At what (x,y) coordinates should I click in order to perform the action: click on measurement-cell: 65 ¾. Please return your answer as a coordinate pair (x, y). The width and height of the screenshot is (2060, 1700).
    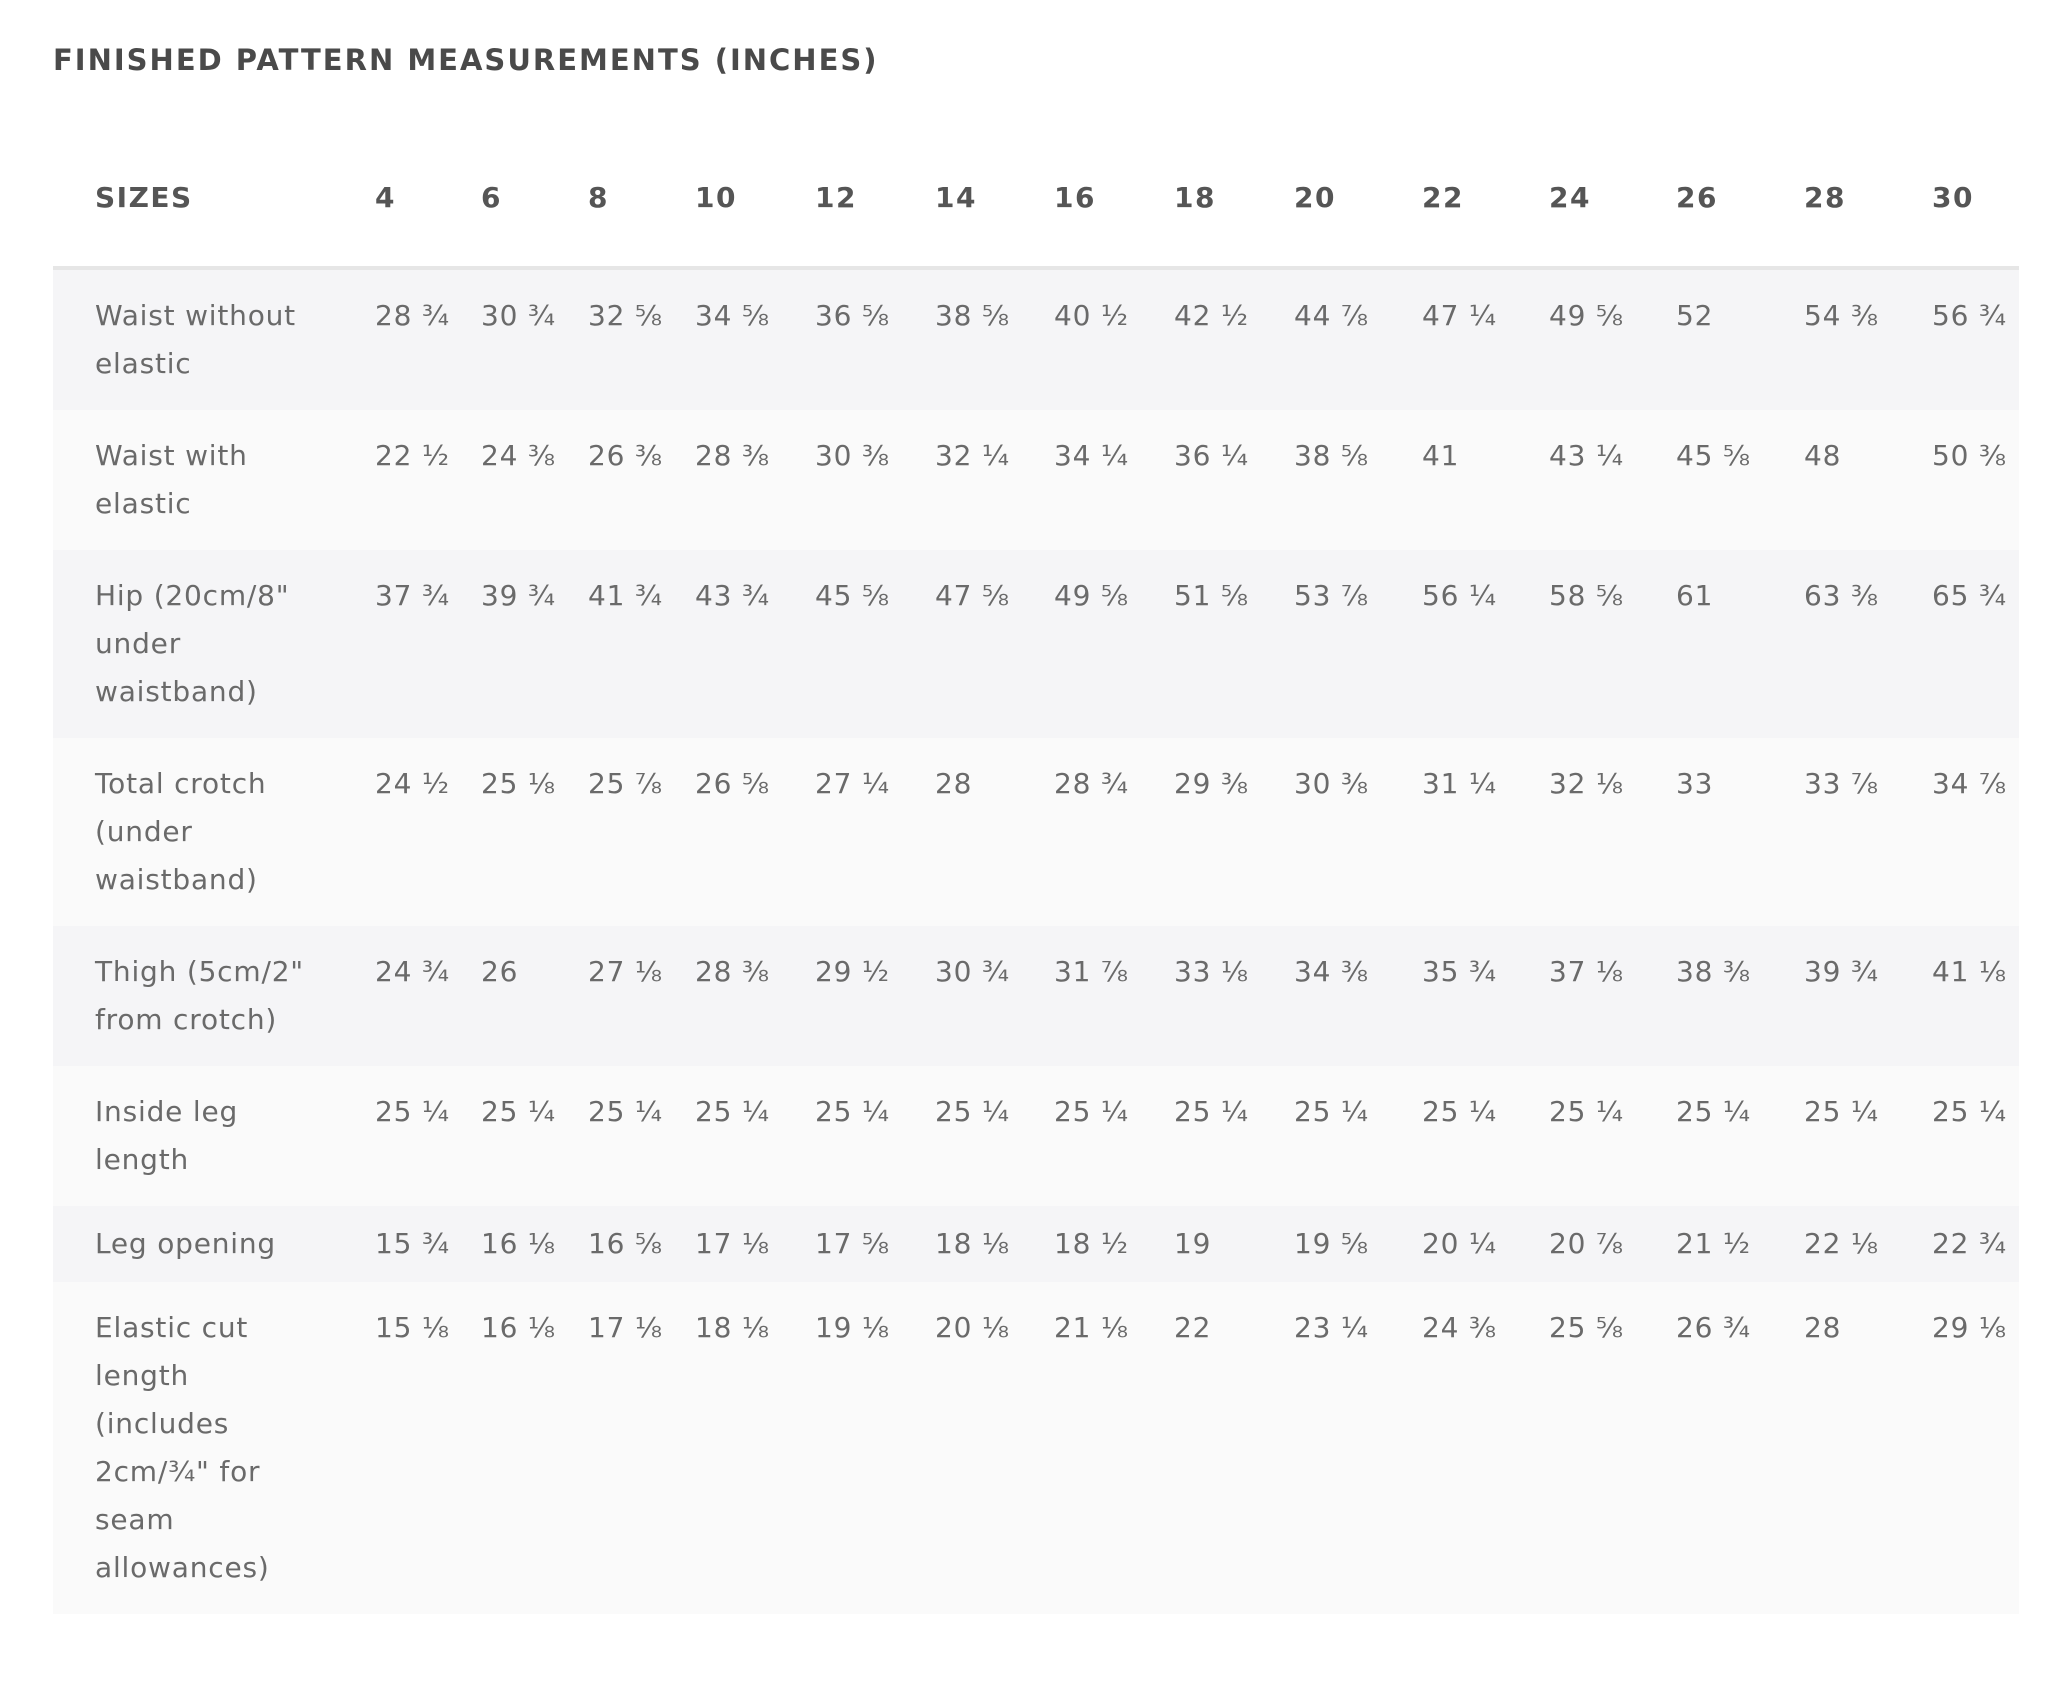
    Looking at the image, I should click on (1969, 595).